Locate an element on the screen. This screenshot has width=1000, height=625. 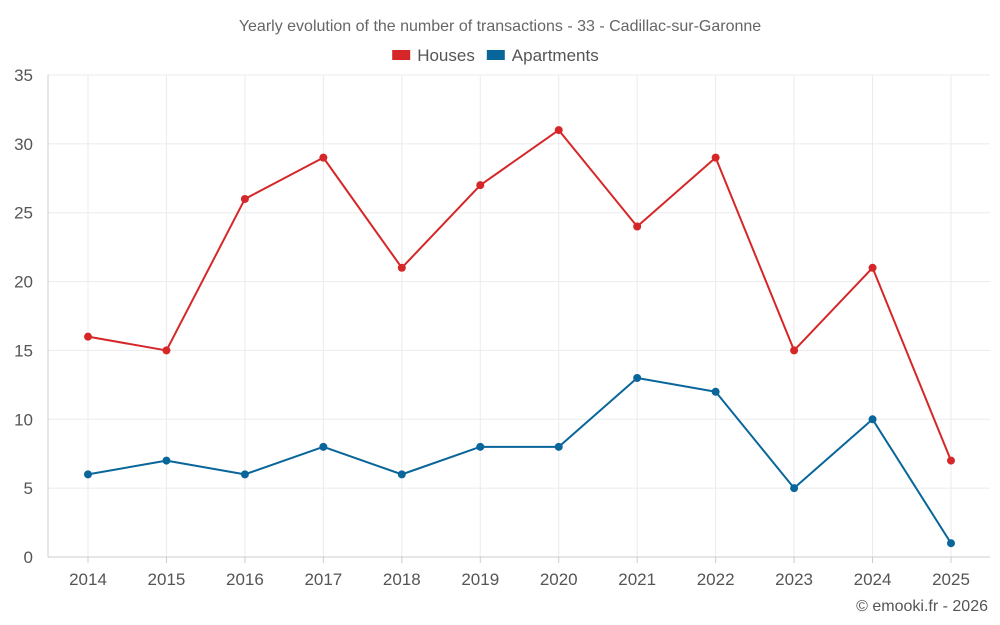
x-tick-label: 2015 is located at coordinates (167, 579).